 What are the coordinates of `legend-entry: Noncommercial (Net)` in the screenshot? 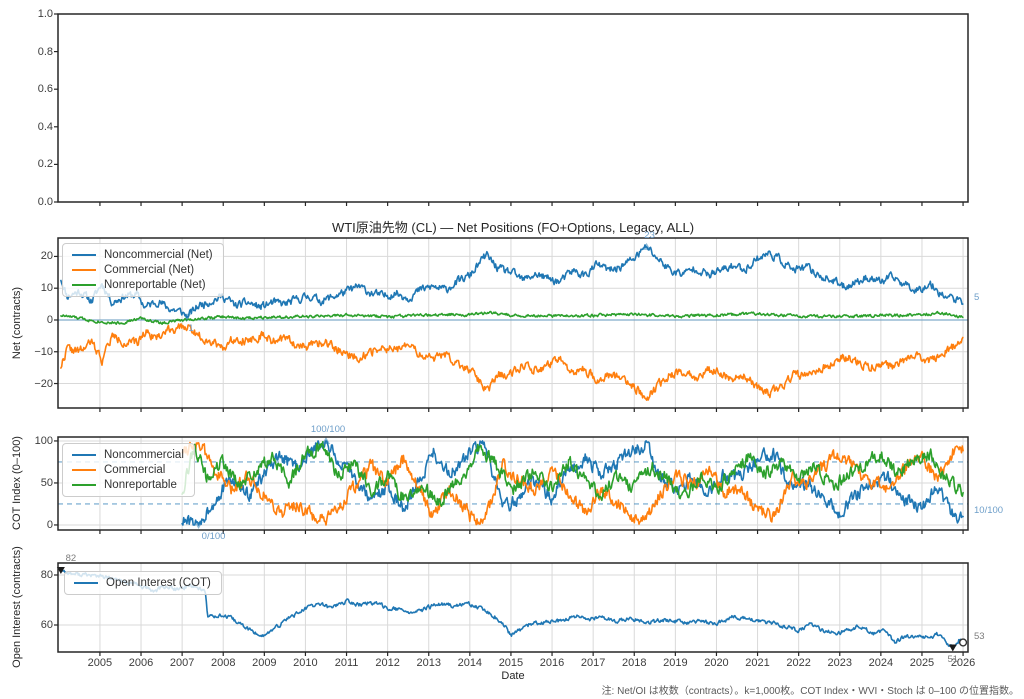 It's located at (142, 255).